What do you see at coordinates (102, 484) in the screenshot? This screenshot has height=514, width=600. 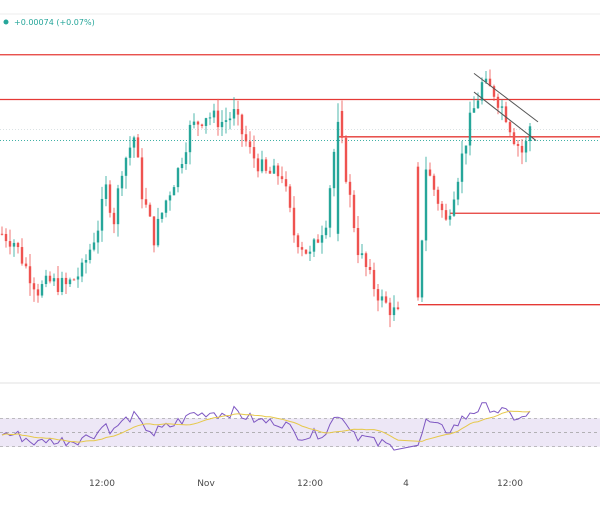 I see `x-tick-label: 12:00` at bounding box center [102, 484].